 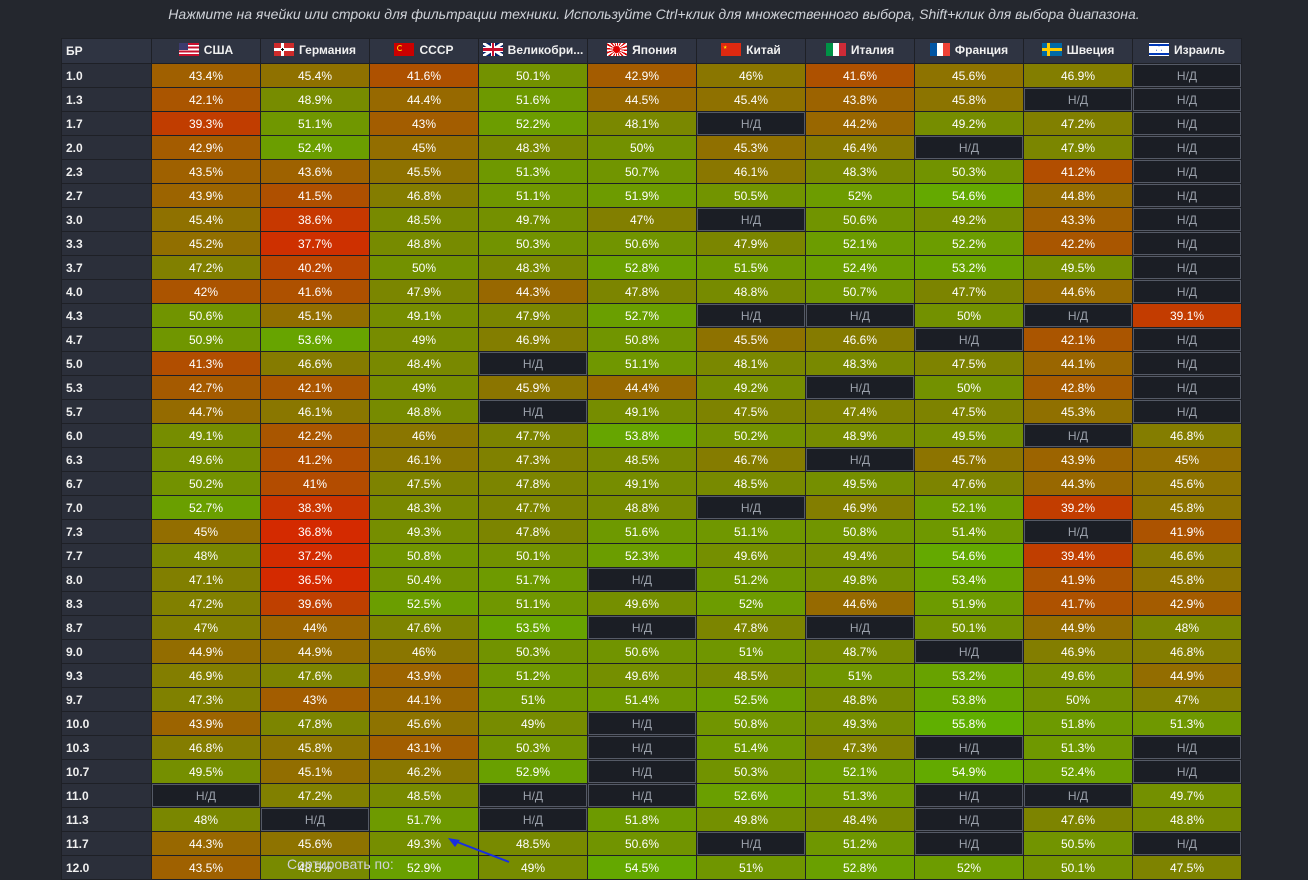 What do you see at coordinates (860, 603) in the screenshot?
I see `winrate-cell: 44.6%` at bounding box center [860, 603].